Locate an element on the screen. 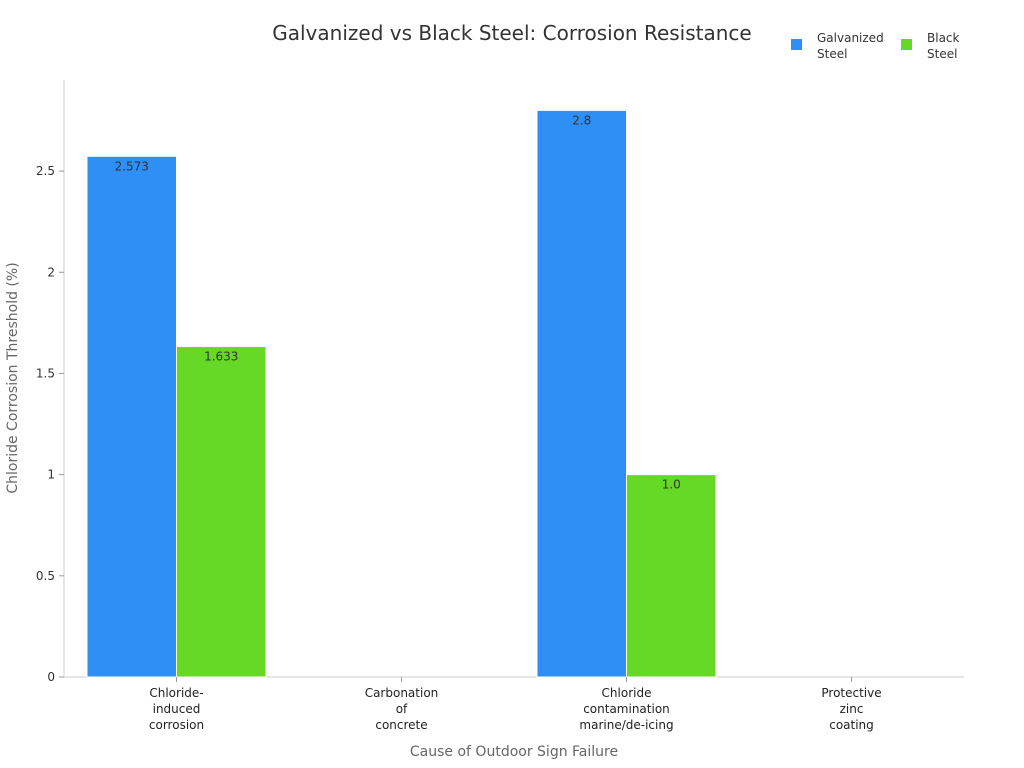 This screenshot has height=768, width=1024. y-tick-label: 0.5 is located at coordinates (45, 576).